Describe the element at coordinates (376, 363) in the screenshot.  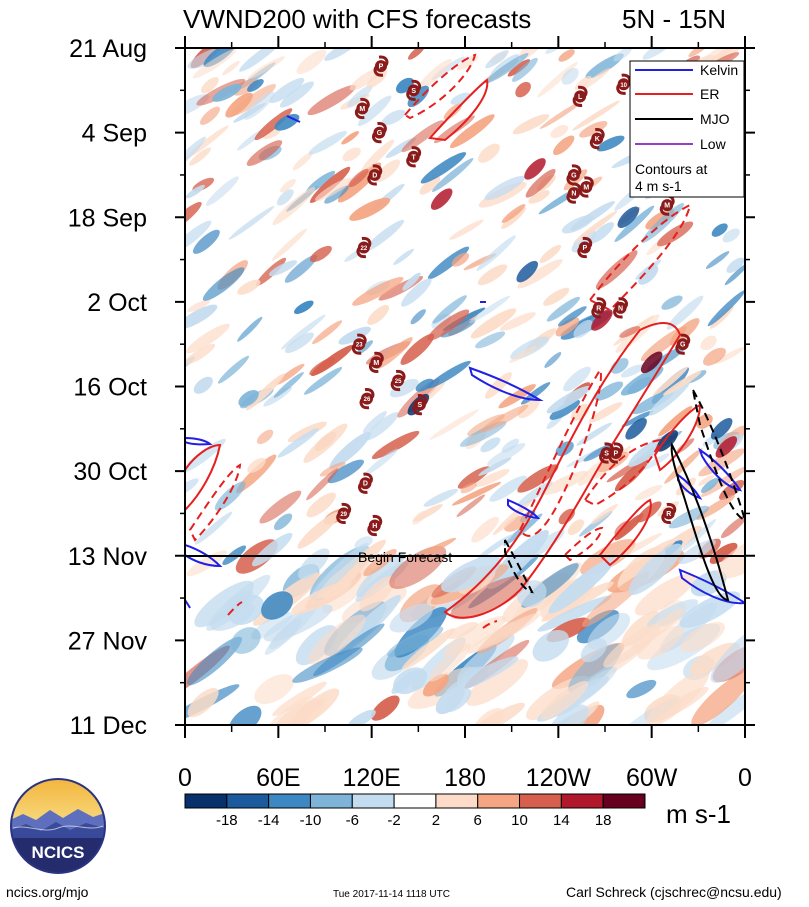
I see `storm-label: M` at that location.